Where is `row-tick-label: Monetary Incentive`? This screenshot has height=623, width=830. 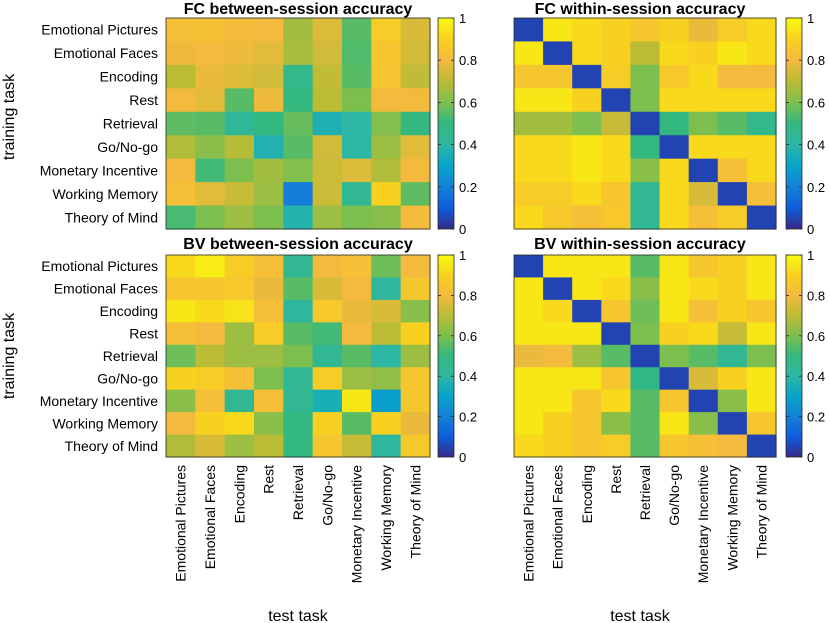 row-tick-label: Monetary Incentive is located at coordinates (99, 401).